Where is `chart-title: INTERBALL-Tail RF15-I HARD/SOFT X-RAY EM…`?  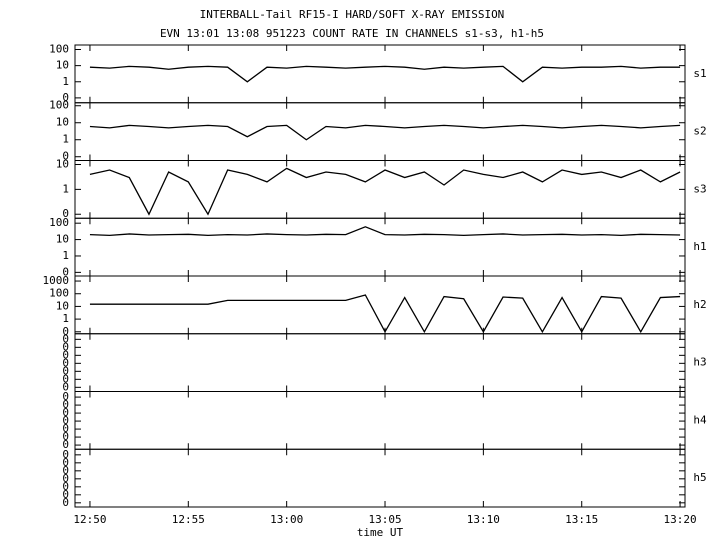 chart-title: INTERBALL-Tail RF15-I HARD/SOFT X-RAY EM… is located at coordinates (352, 14).